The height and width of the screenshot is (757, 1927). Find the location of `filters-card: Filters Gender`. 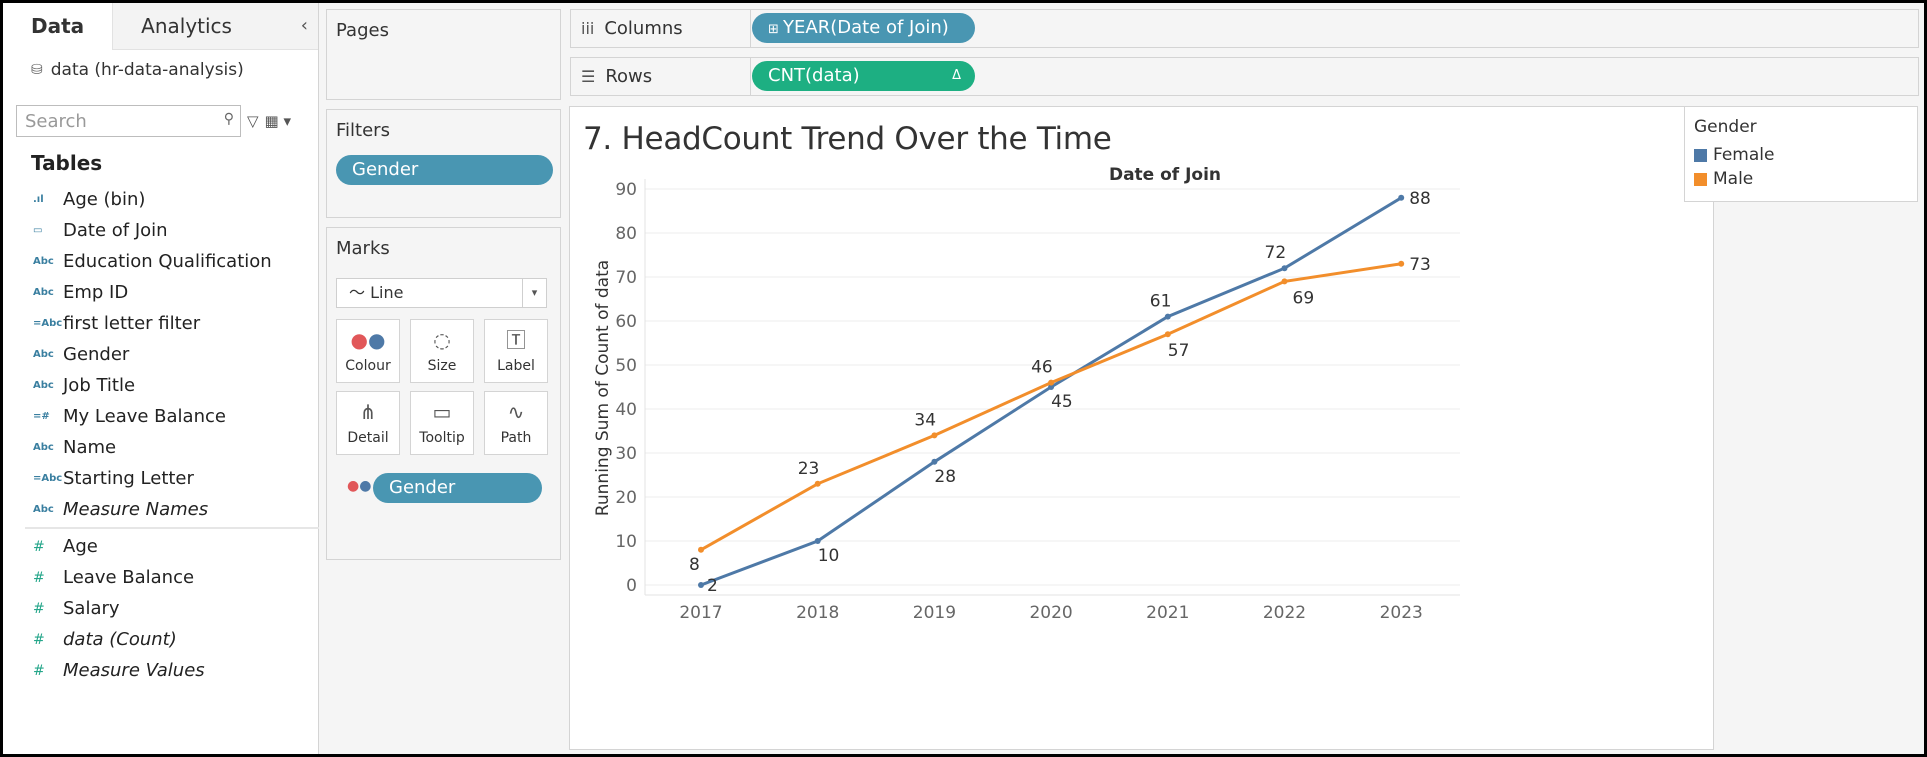

filters-card: Filters Gender is located at coordinates (443, 163).